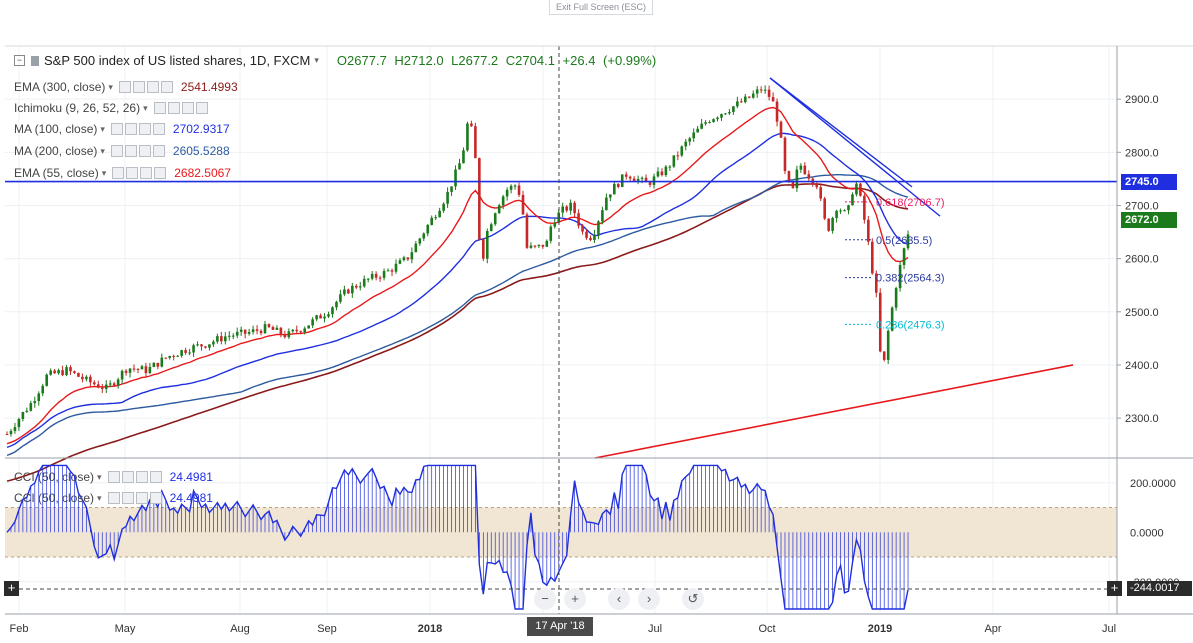 This screenshot has height=643, width=1193. I want to click on add-left-plus-icon: +, so click(11, 588).